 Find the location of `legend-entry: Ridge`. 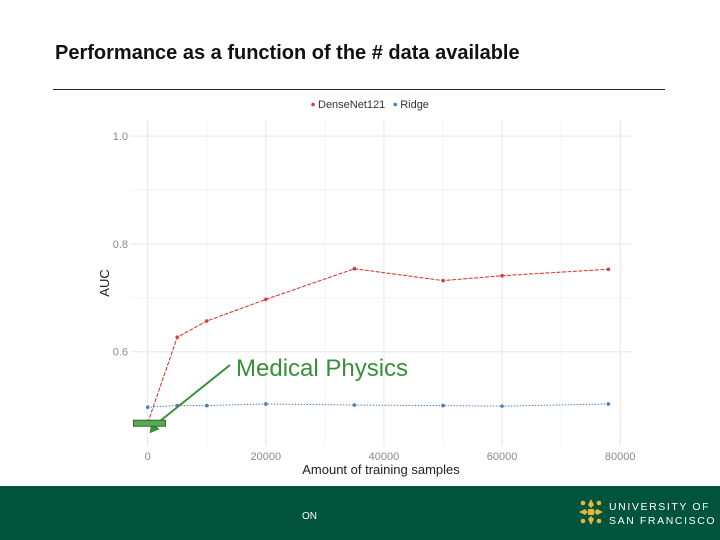

legend-entry: Ridge is located at coordinates (414, 105).